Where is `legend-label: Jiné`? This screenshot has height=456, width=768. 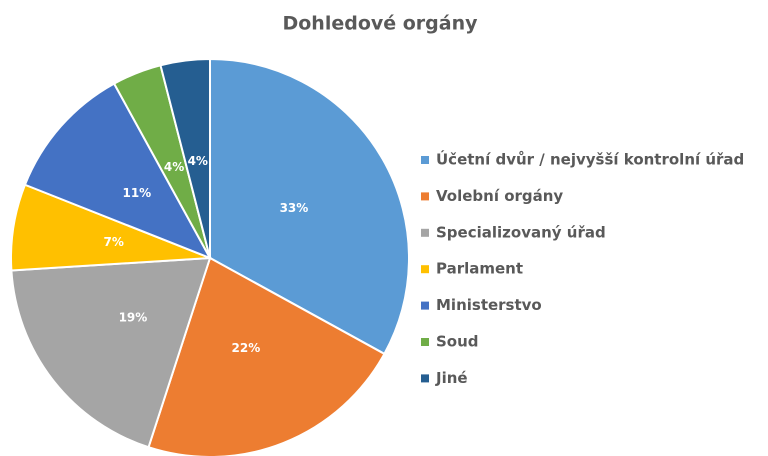 legend-label: Jiné is located at coordinates (451, 378).